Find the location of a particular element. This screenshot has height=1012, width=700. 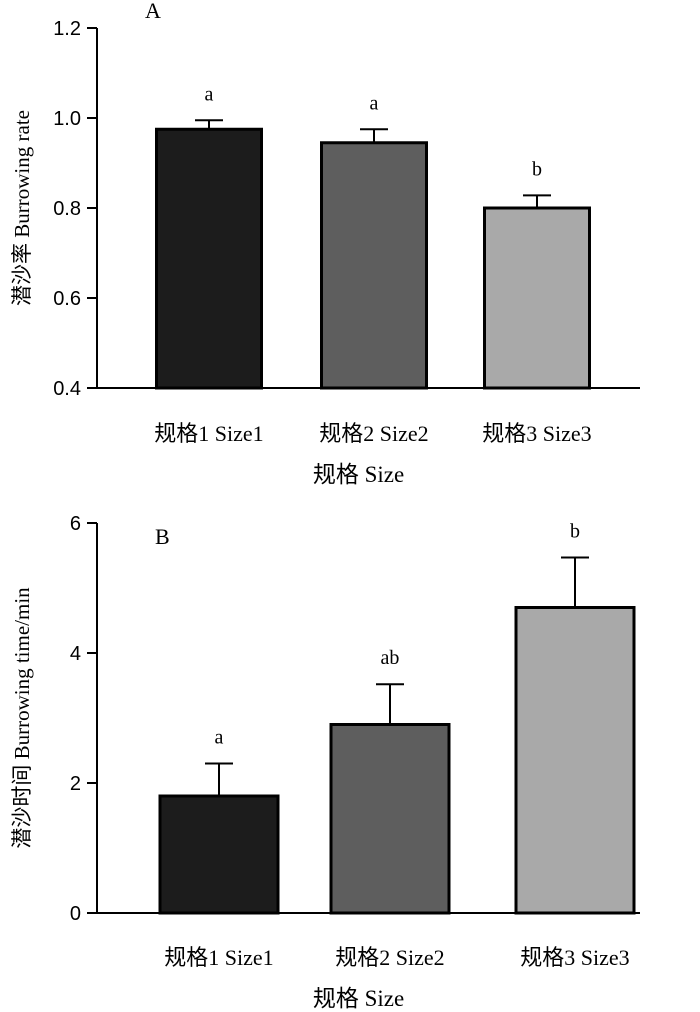

panel-b-significance-label-2: ab is located at coordinates (390, 658).